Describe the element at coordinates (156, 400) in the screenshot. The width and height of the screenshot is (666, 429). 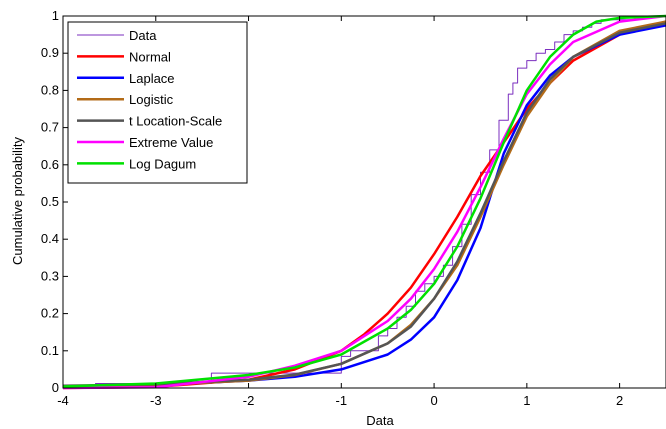
I see `x-tick-label: -3` at that location.